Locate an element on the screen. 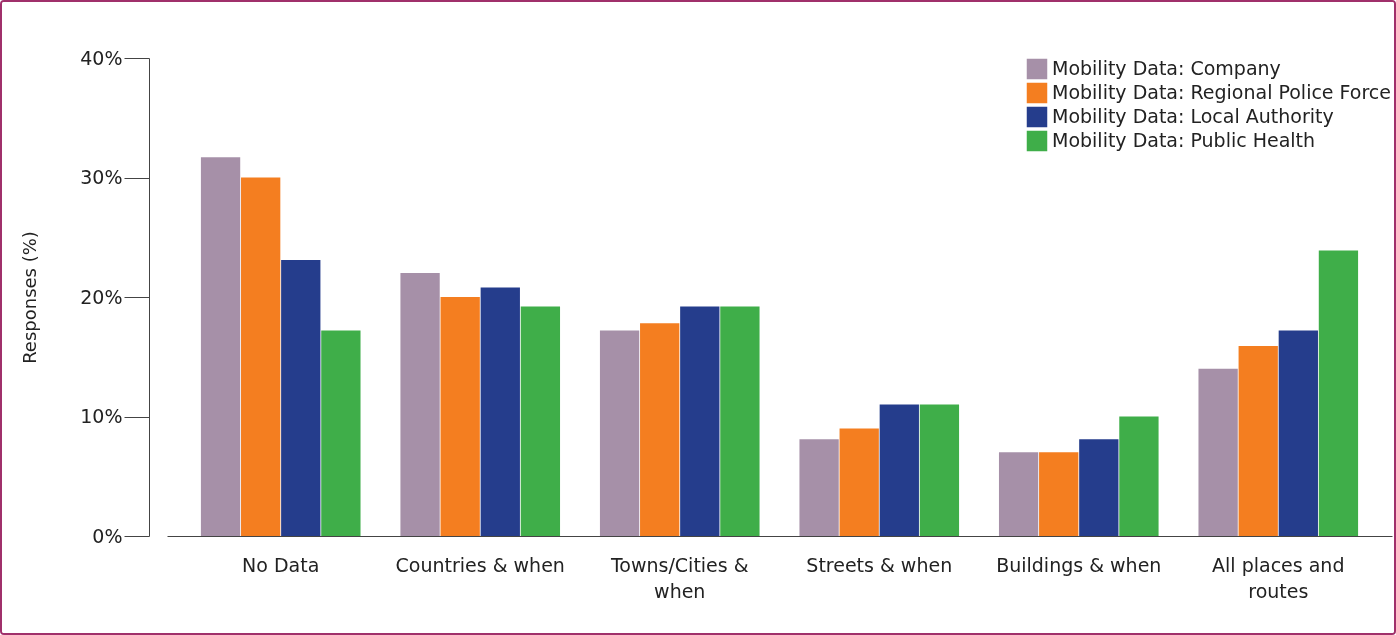 This screenshot has width=1396, height=635. legend-label: Mobility Data: Public Health is located at coordinates (1184, 140).